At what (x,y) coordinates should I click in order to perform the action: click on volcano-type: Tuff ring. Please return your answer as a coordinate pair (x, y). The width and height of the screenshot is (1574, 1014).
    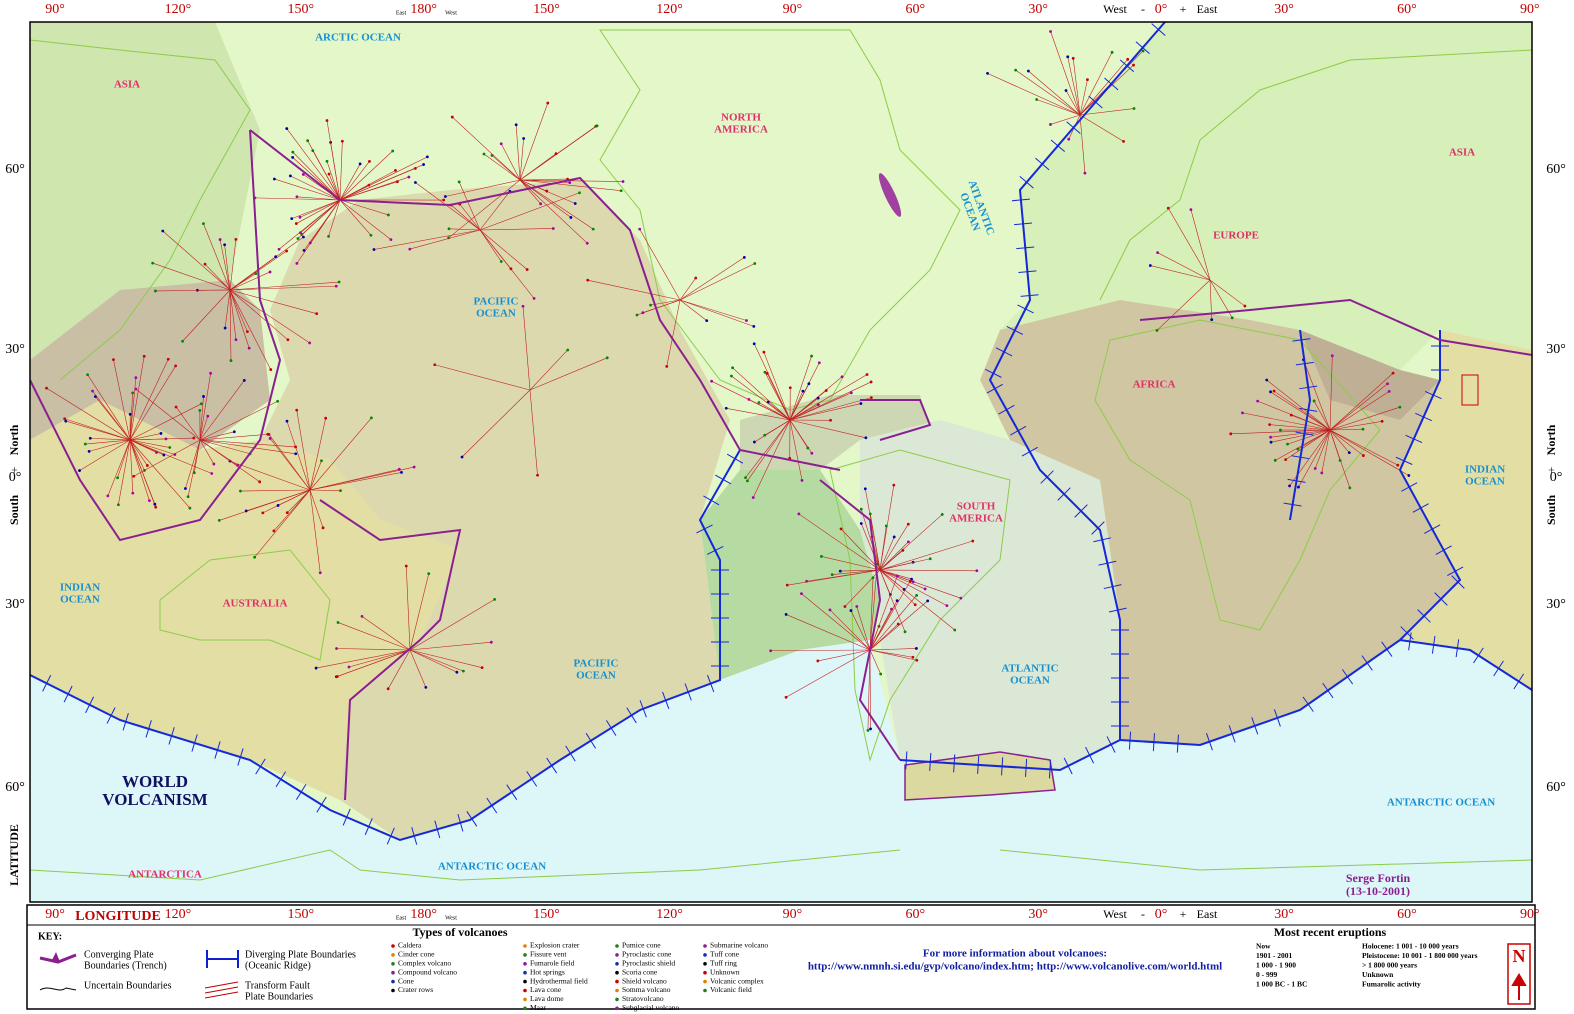
    Looking at the image, I should click on (723, 963).